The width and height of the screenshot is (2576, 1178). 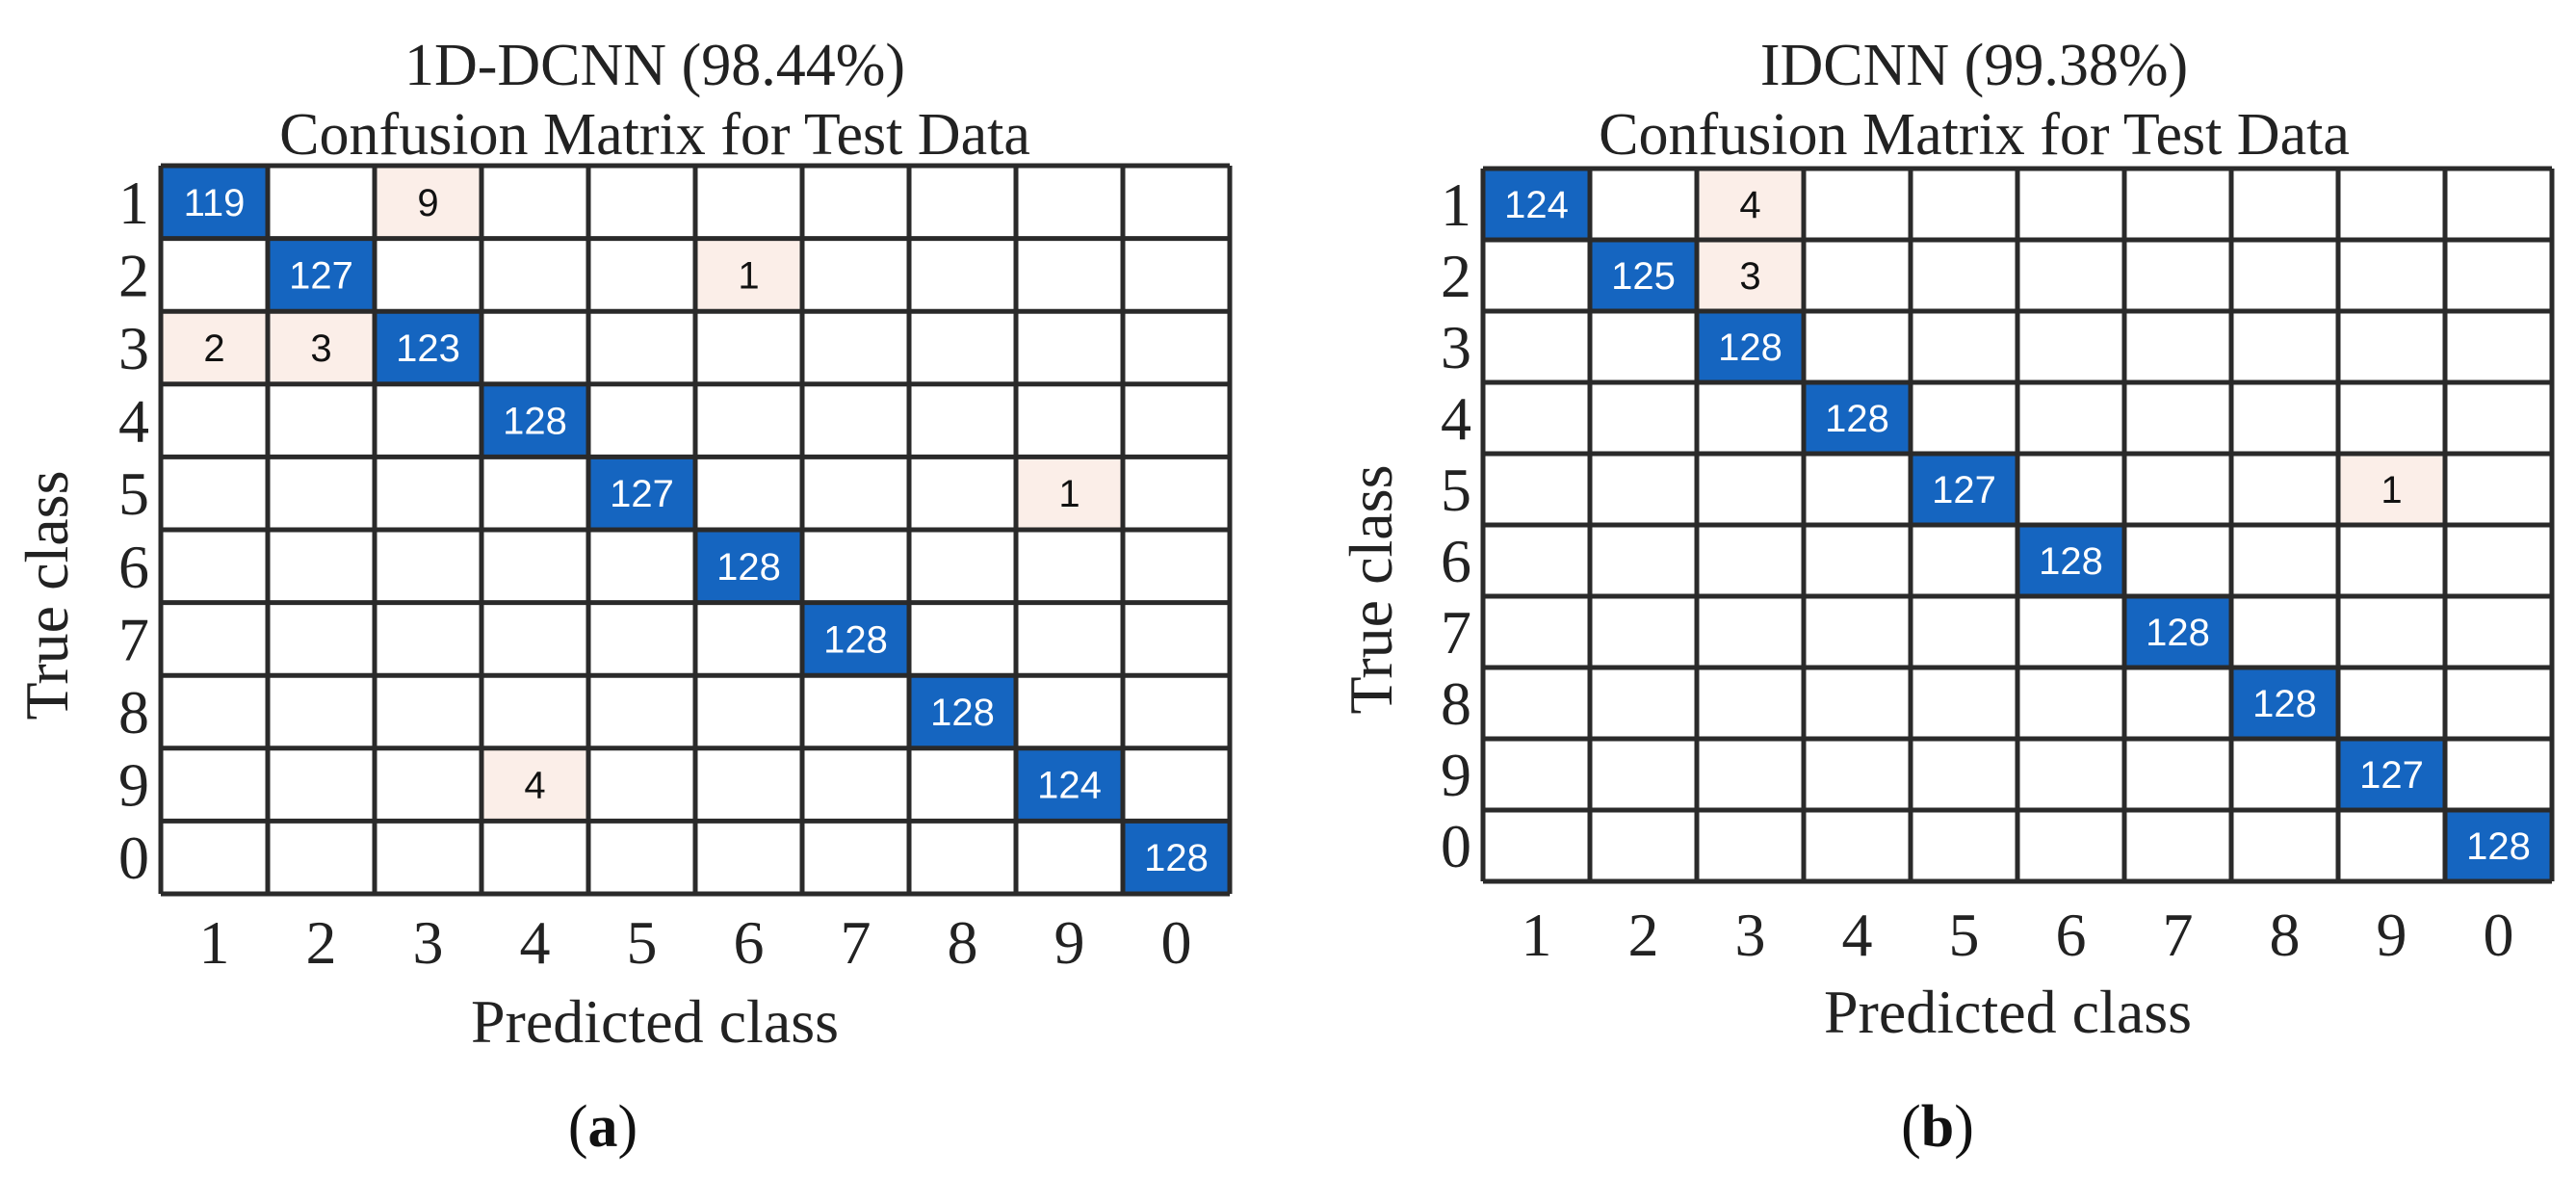 I want to click on x-tick-b: 8, so click(x=2285, y=935).